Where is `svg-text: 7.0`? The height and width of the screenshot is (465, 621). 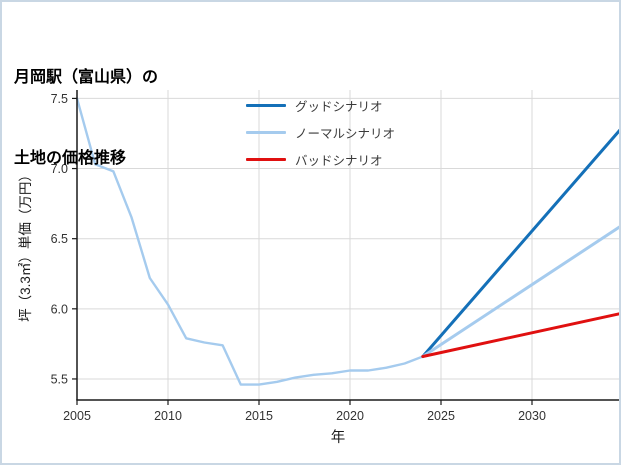 svg-text: 7.0 is located at coordinates (59, 169).